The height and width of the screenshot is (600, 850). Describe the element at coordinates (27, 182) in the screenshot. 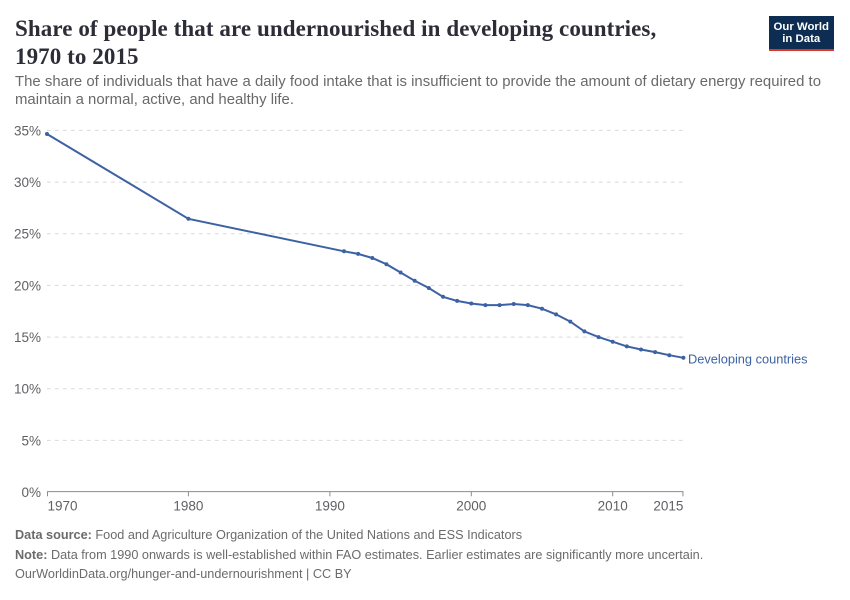

I see `svg-text: 30%` at that location.